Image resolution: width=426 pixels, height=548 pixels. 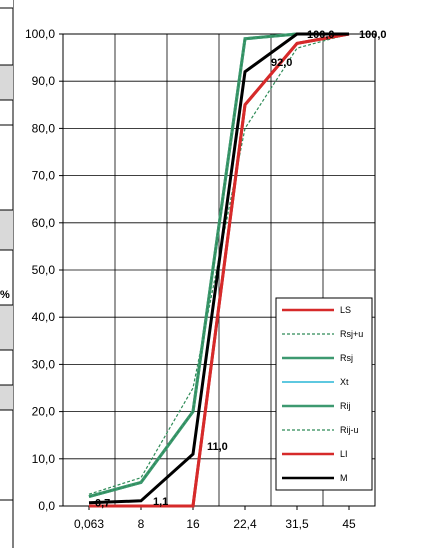 What do you see at coordinates (349, 524) in the screenshot?
I see `x-tick-label: 45` at bounding box center [349, 524].